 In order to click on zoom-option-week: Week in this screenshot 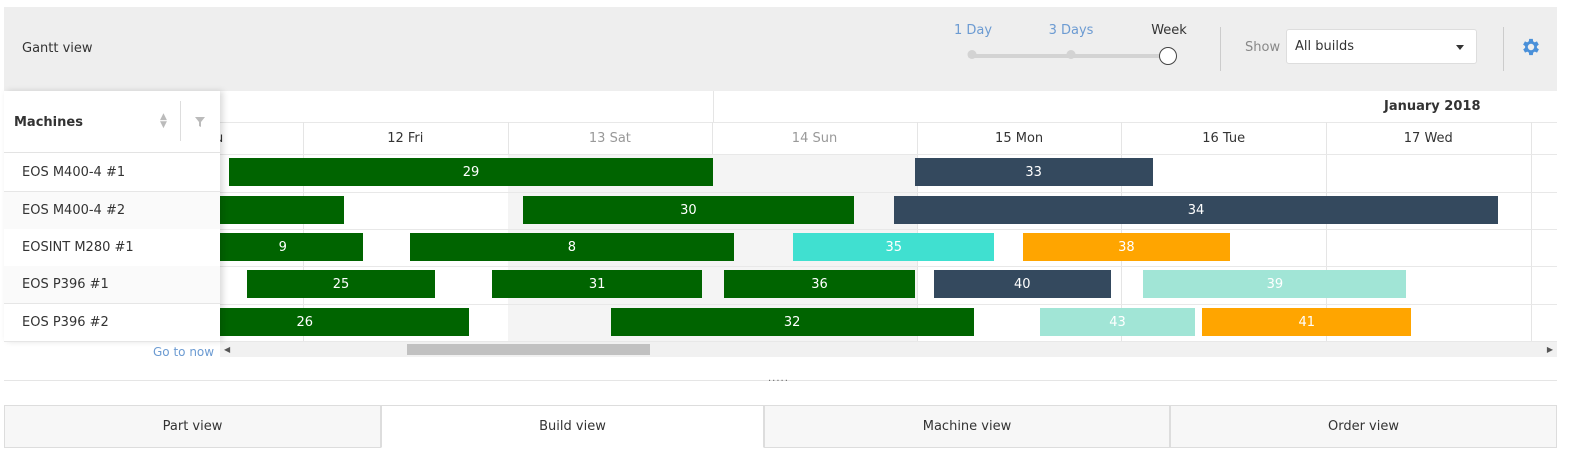, I will do `click(1169, 30)`.